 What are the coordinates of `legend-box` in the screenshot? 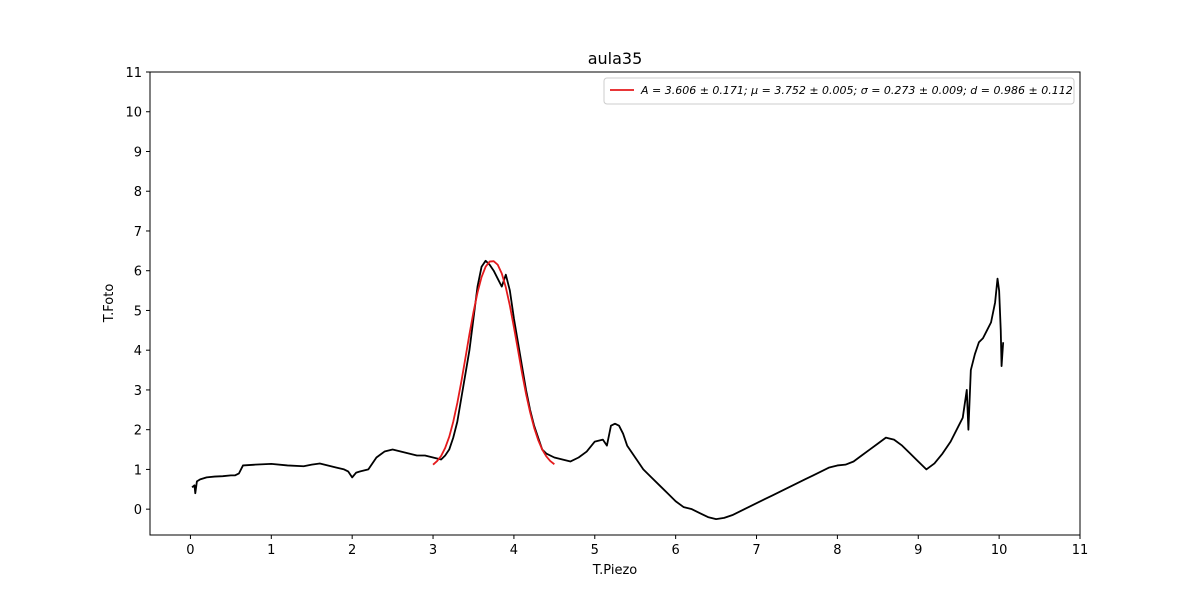 It's located at (839, 91).